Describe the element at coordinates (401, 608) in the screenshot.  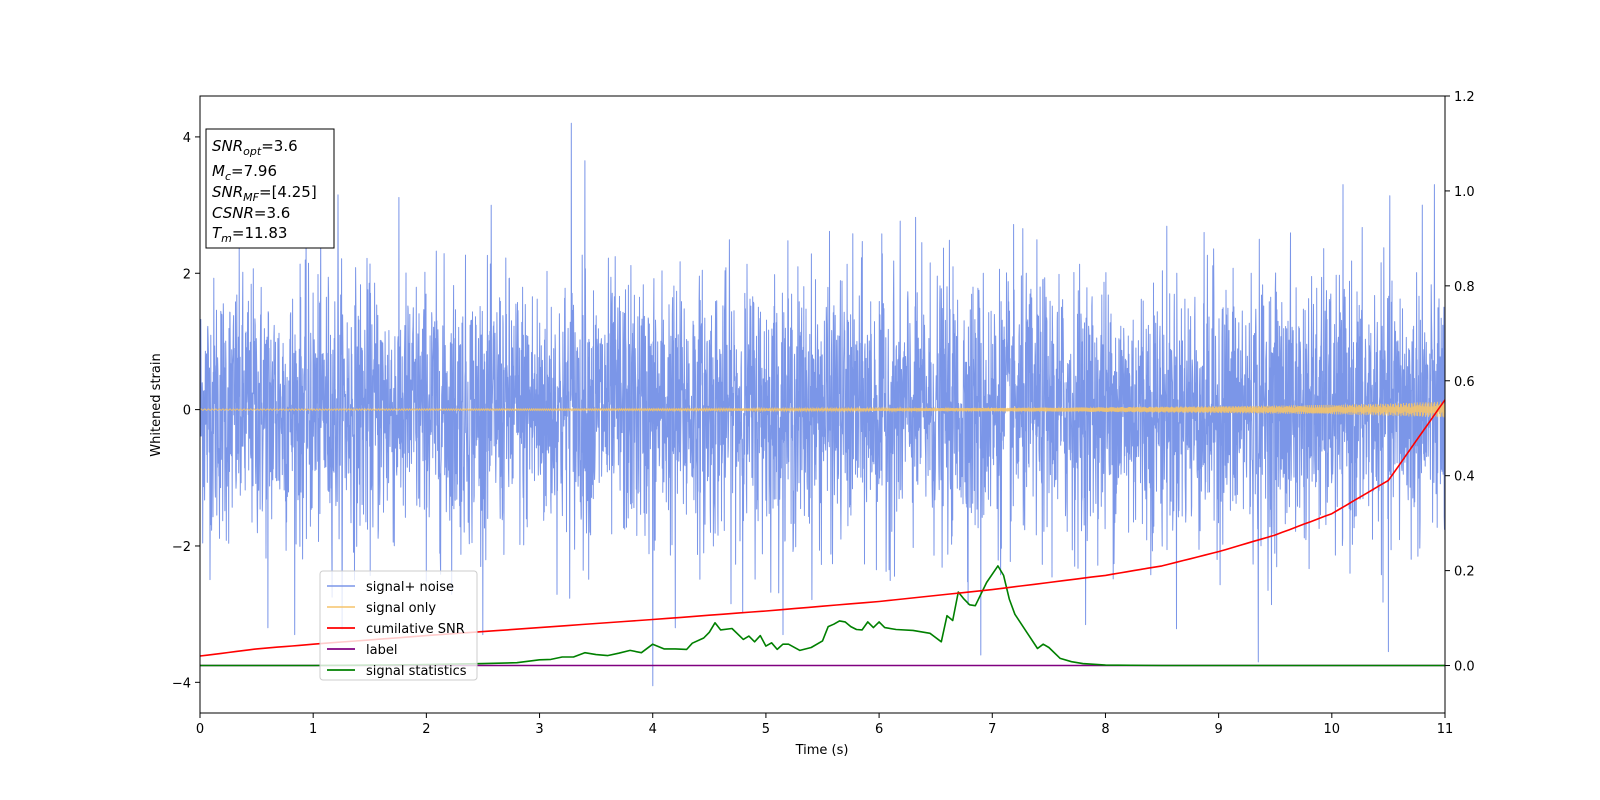
I see `legend-label: signal only` at that location.